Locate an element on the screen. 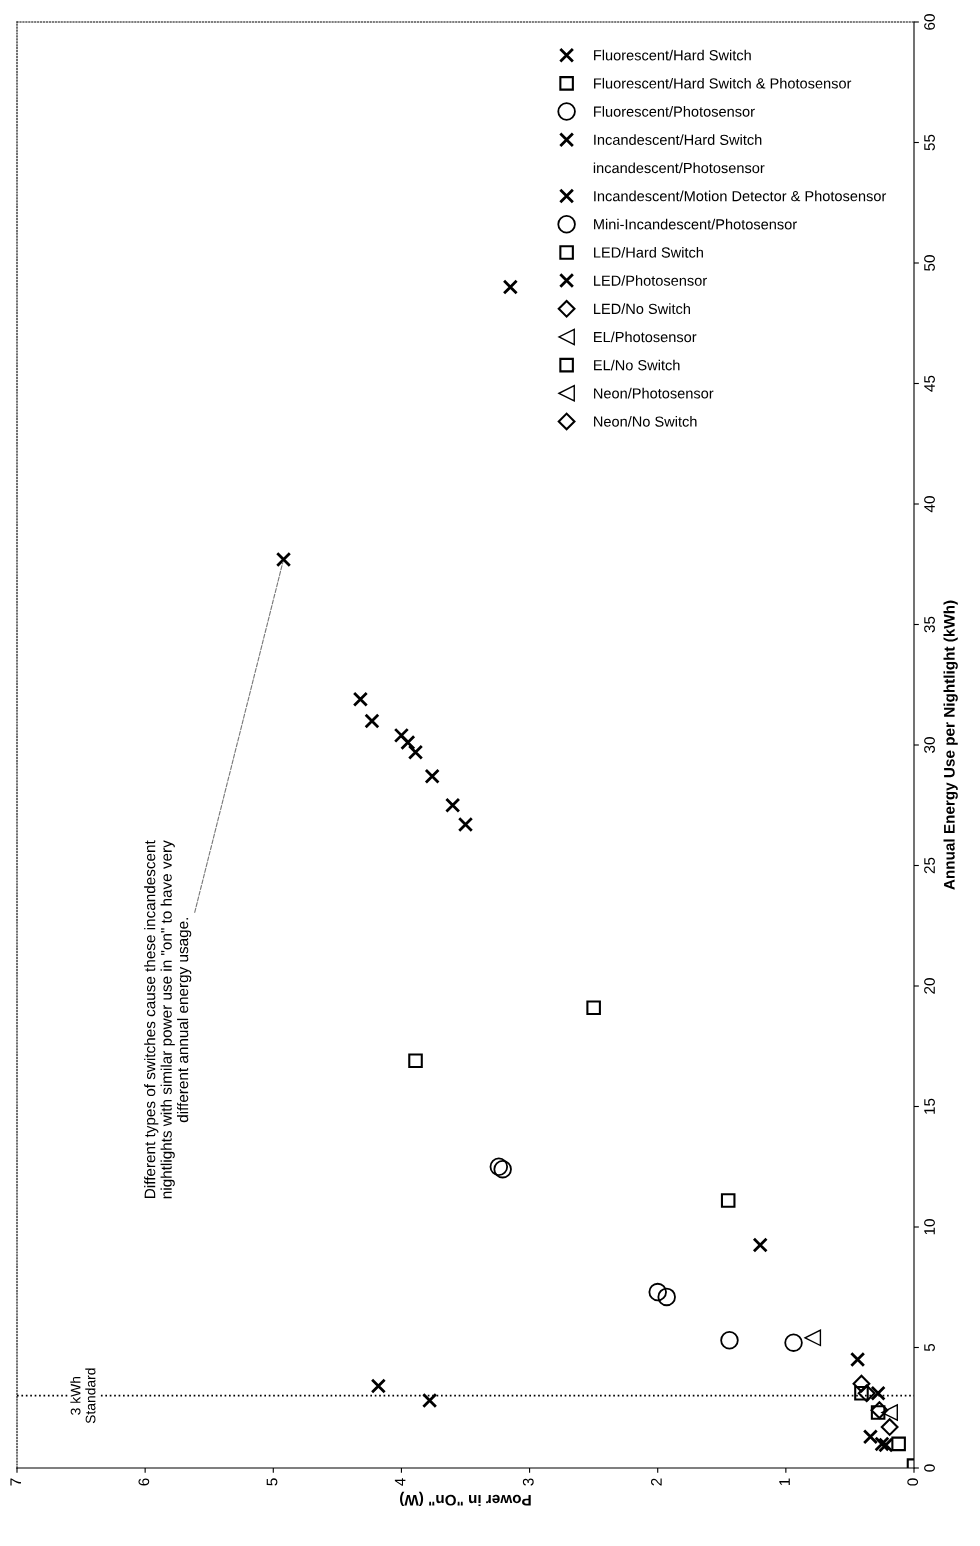 The width and height of the screenshot is (980, 1546). ref-line-label: 3 kWh Standard is located at coordinates (83, 1396).